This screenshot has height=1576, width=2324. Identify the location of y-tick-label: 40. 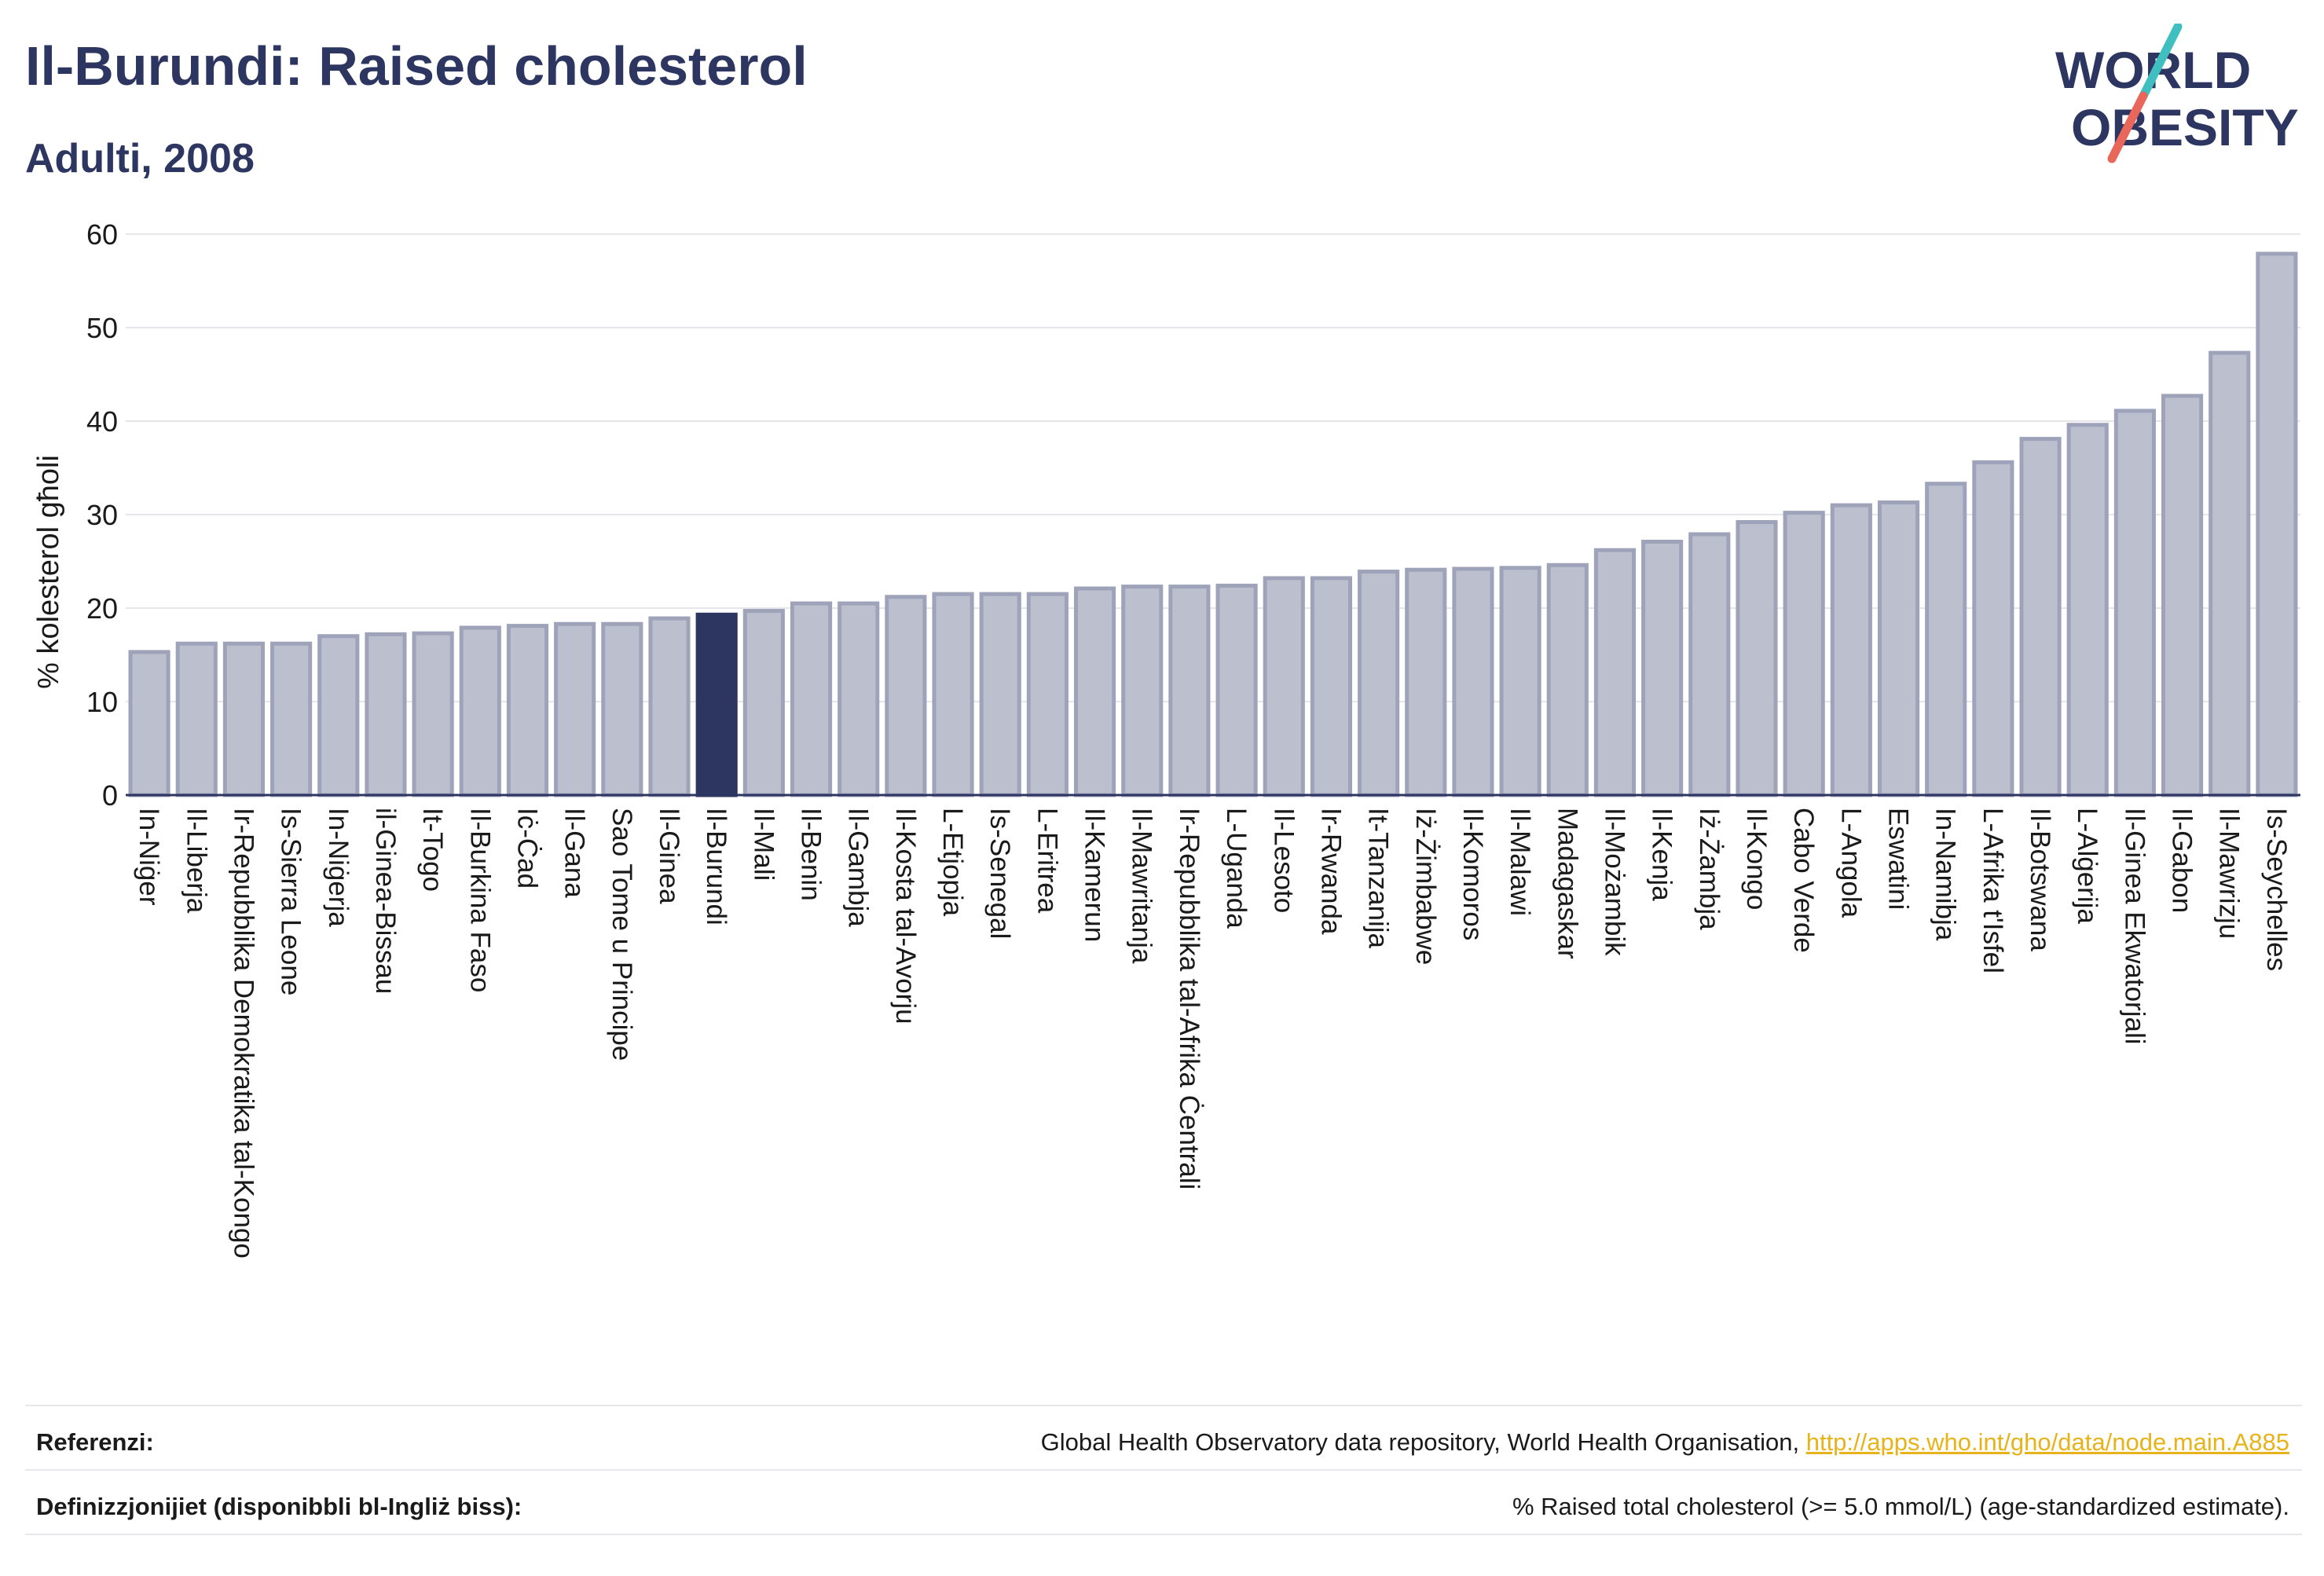
(102, 421).